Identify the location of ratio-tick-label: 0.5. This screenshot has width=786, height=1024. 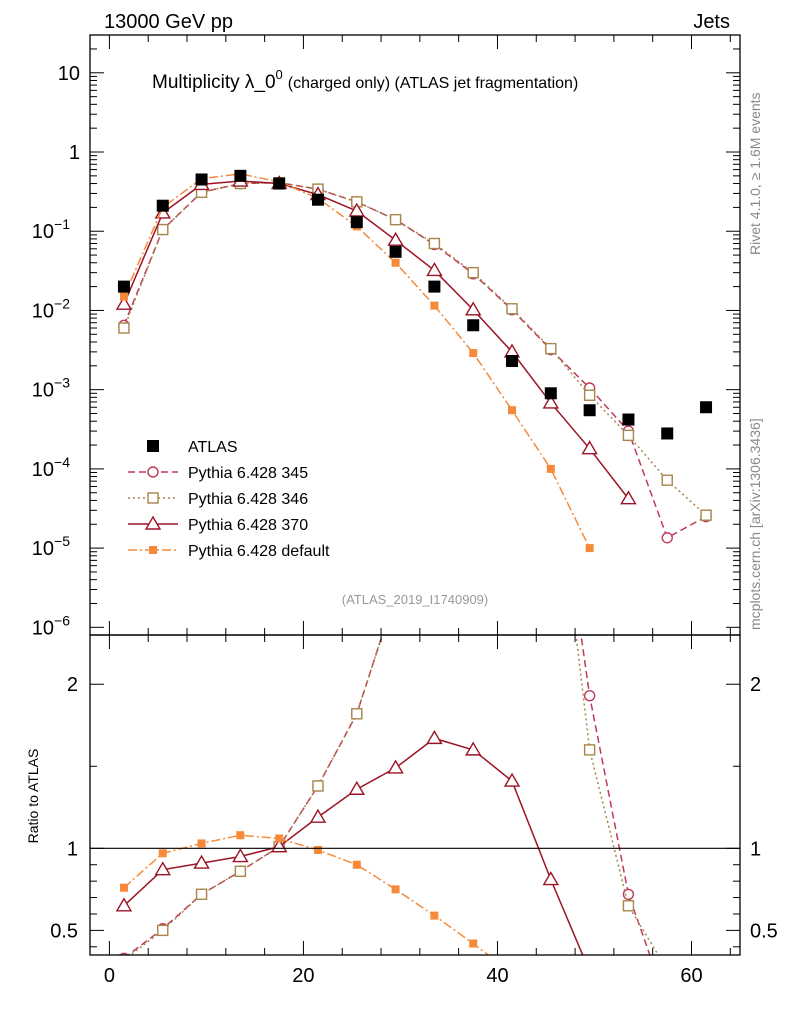
(64, 931).